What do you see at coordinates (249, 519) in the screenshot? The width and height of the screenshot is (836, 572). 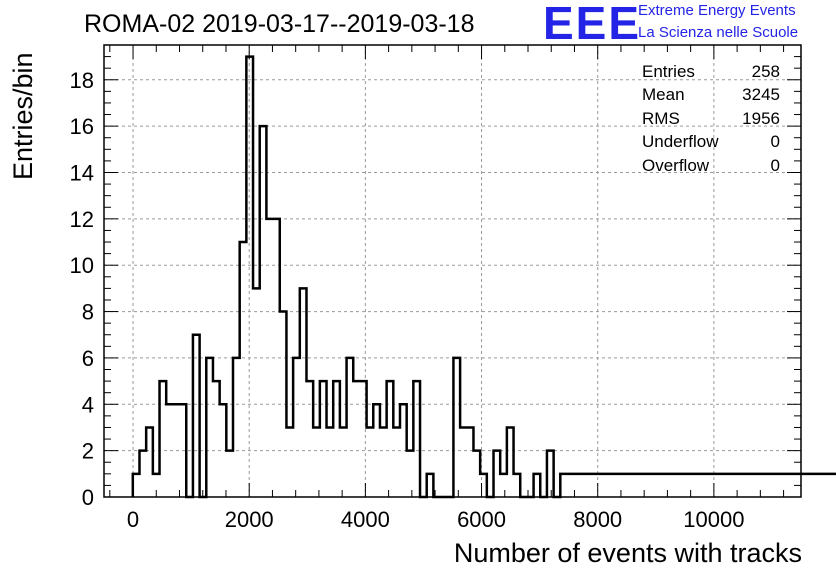 I see `x-tick-label: 2000` at bounding box center [249, 519].